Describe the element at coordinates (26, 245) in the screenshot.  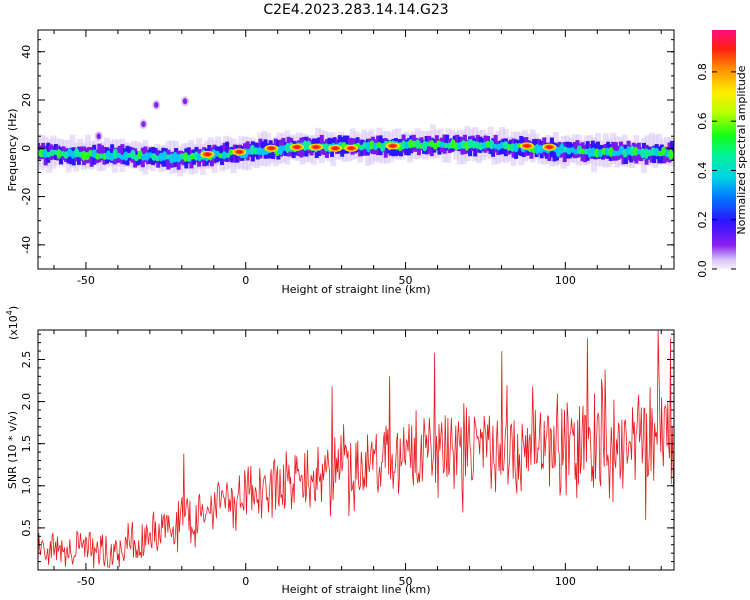
I see `y-tick-label: -40` at that location.